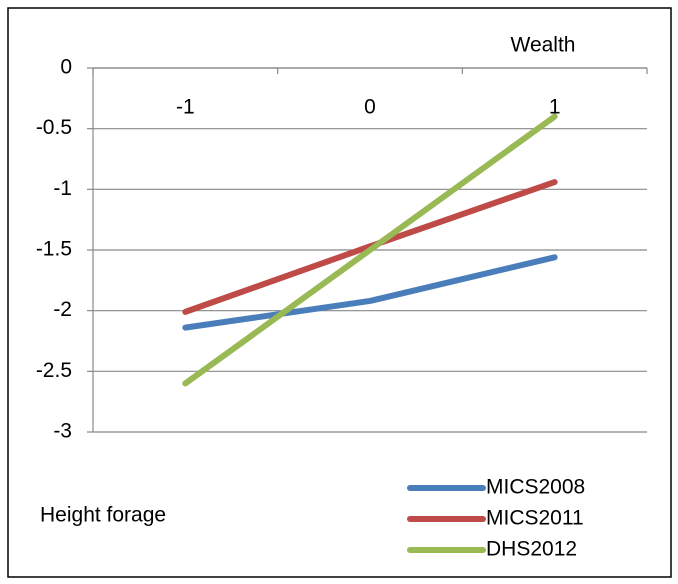 The width and height of the screenshot is (678, 584). What do you see at coordinates (555, 107) in the screenshot?
I see `x-tick-label: 1` at bounding box center [555, 107].